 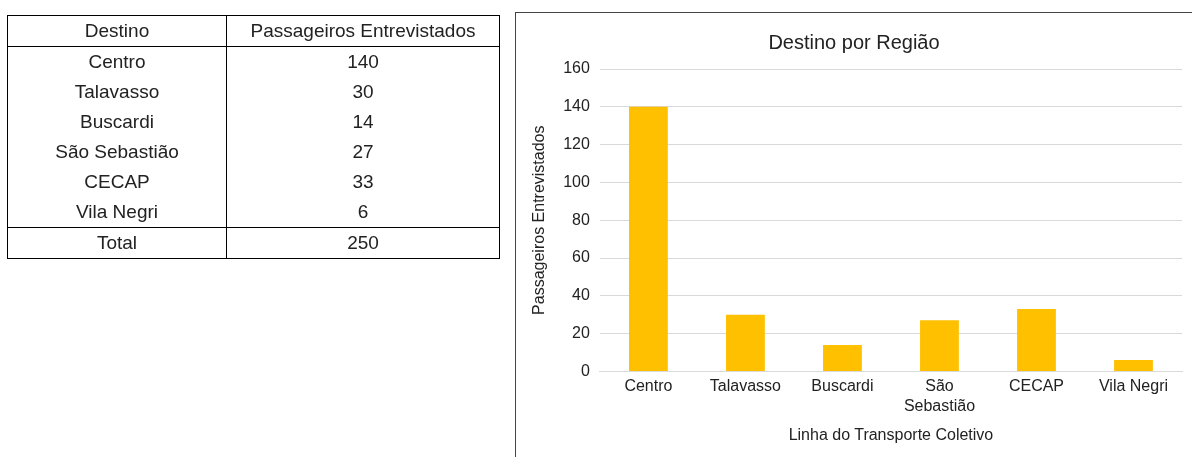 What do you see at coordinates (117, 243) in the screenshot?
I see `text: Total` at bounding box center [117, 243].